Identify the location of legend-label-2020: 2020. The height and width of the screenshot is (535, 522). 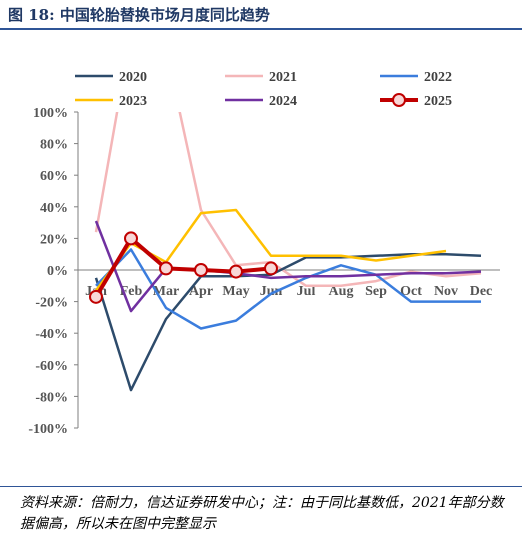
(133, 77).